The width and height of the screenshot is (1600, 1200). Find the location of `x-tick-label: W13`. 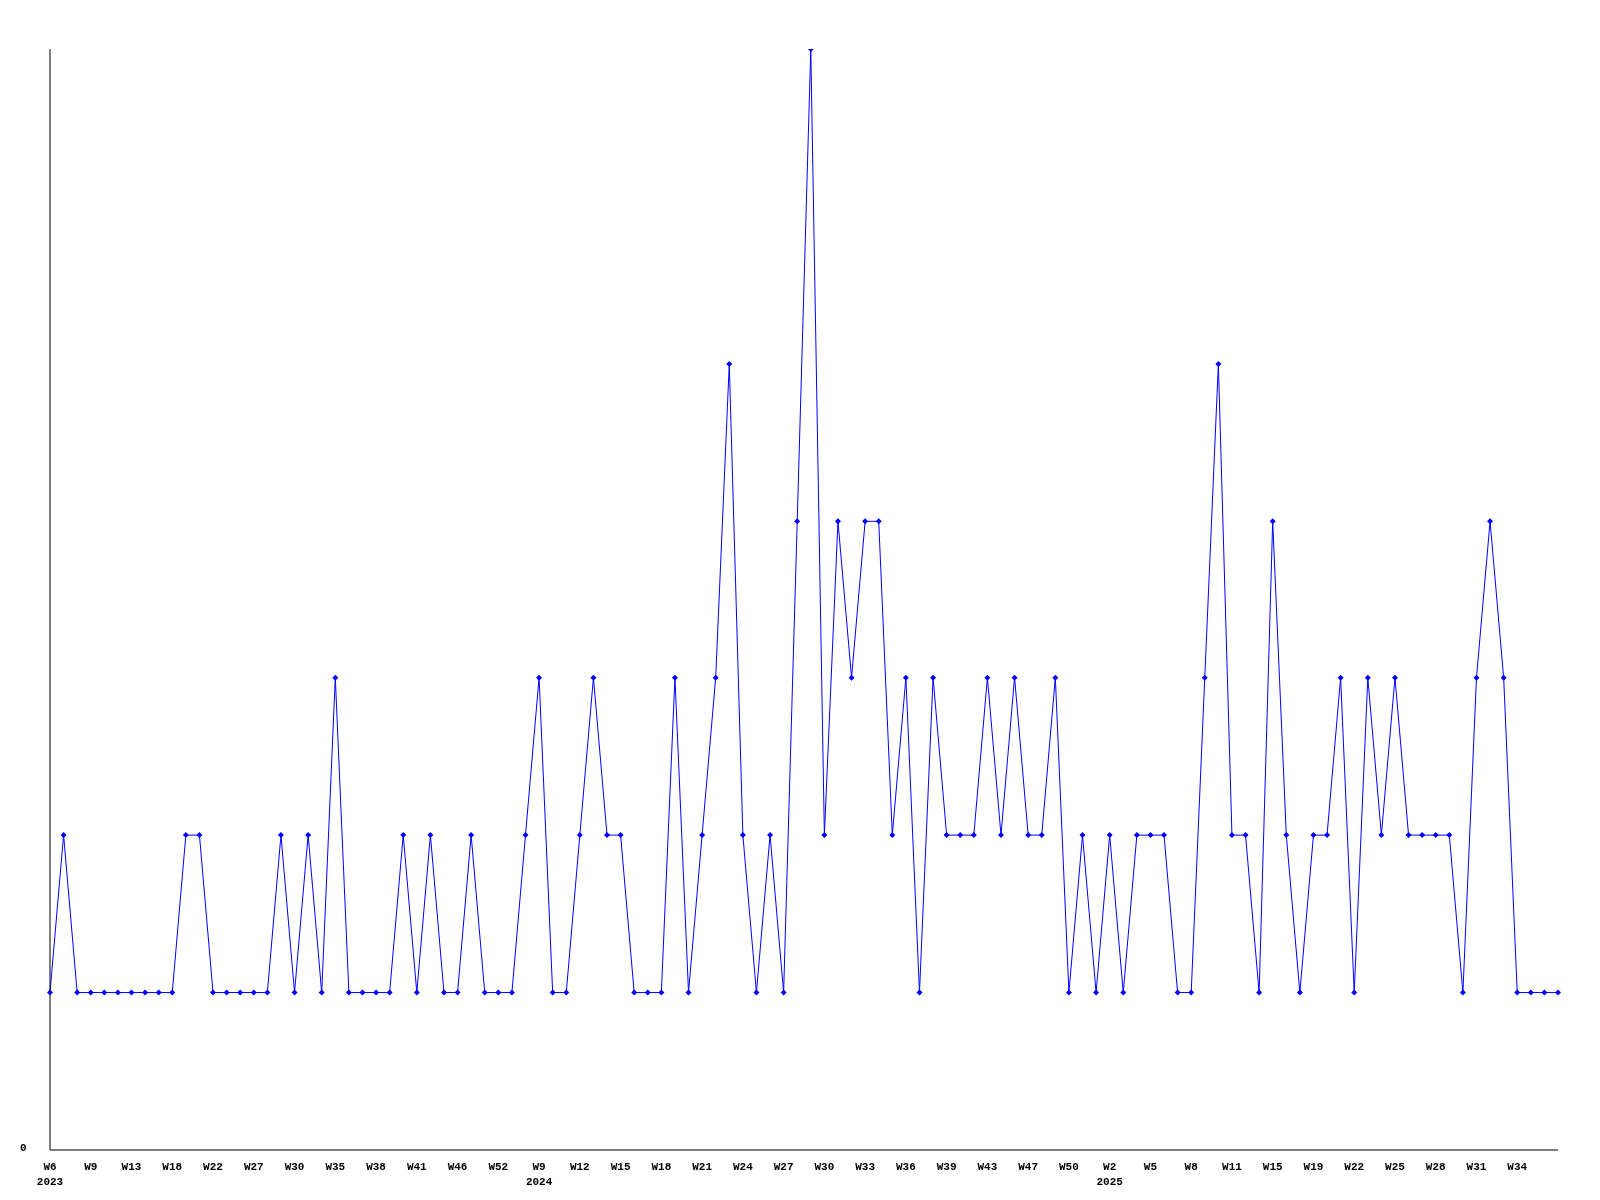

x-tick-label: W13 is located at coordinates (131, 1167).